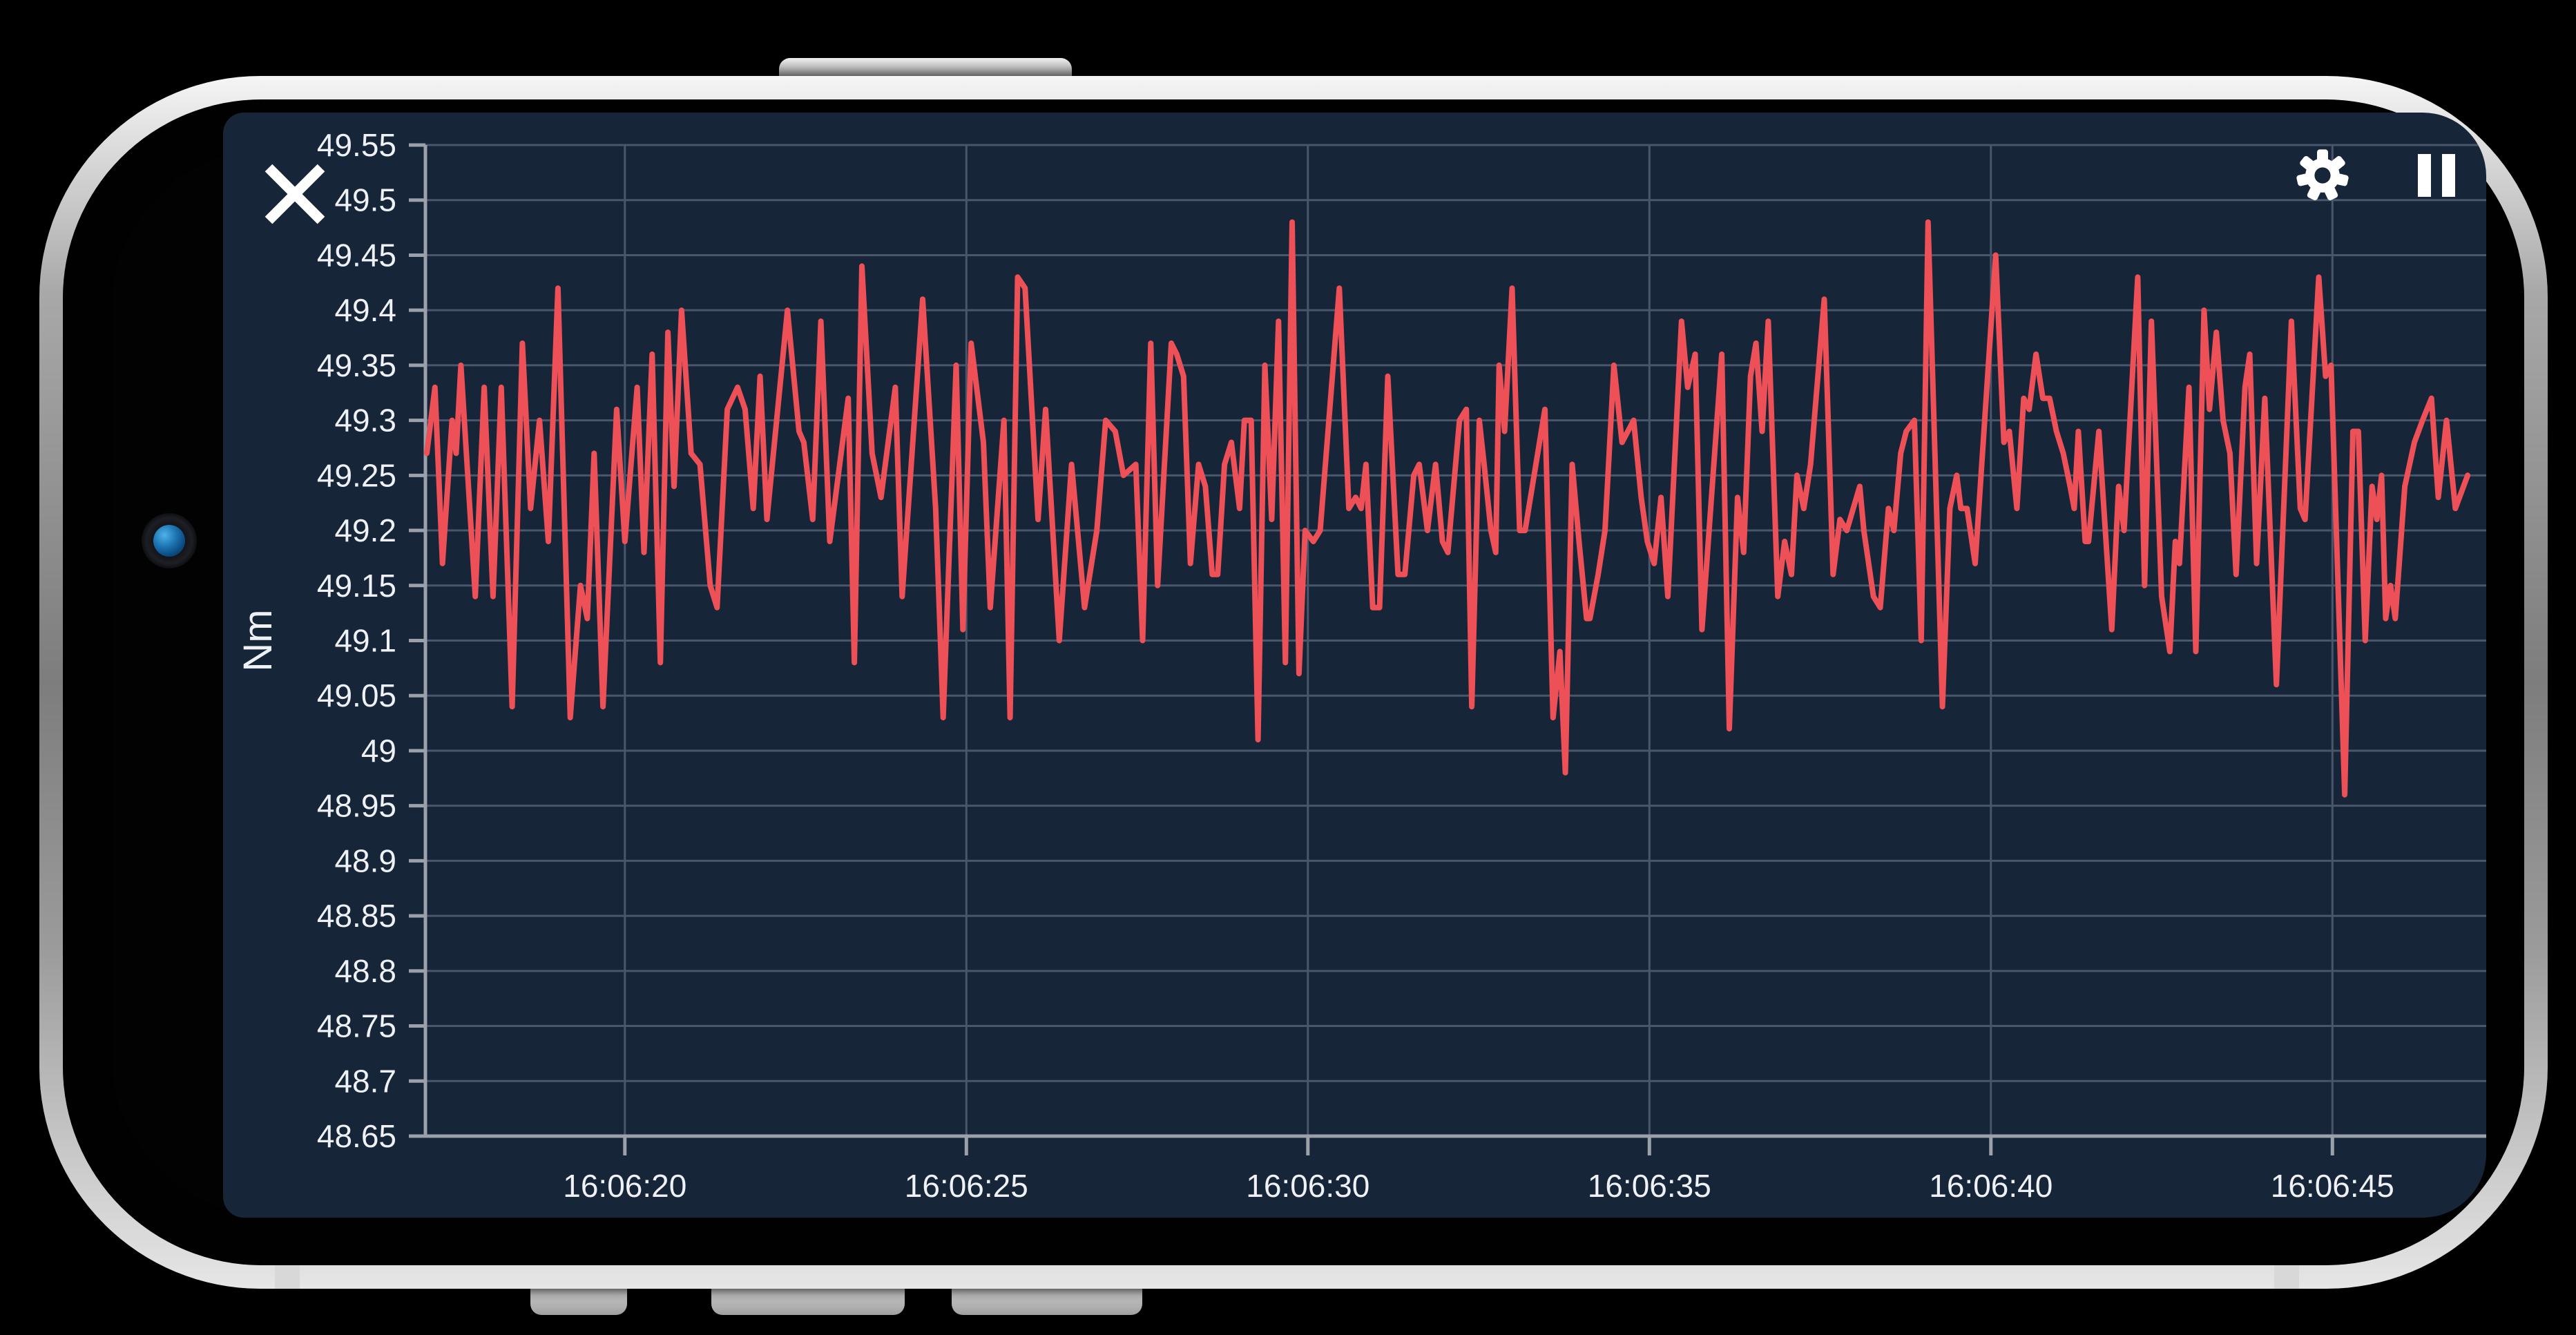 Image resolution: width=2576 pixels, height=1335 pixels. I want to click on antenna-seam-left, so click(287, 1277).